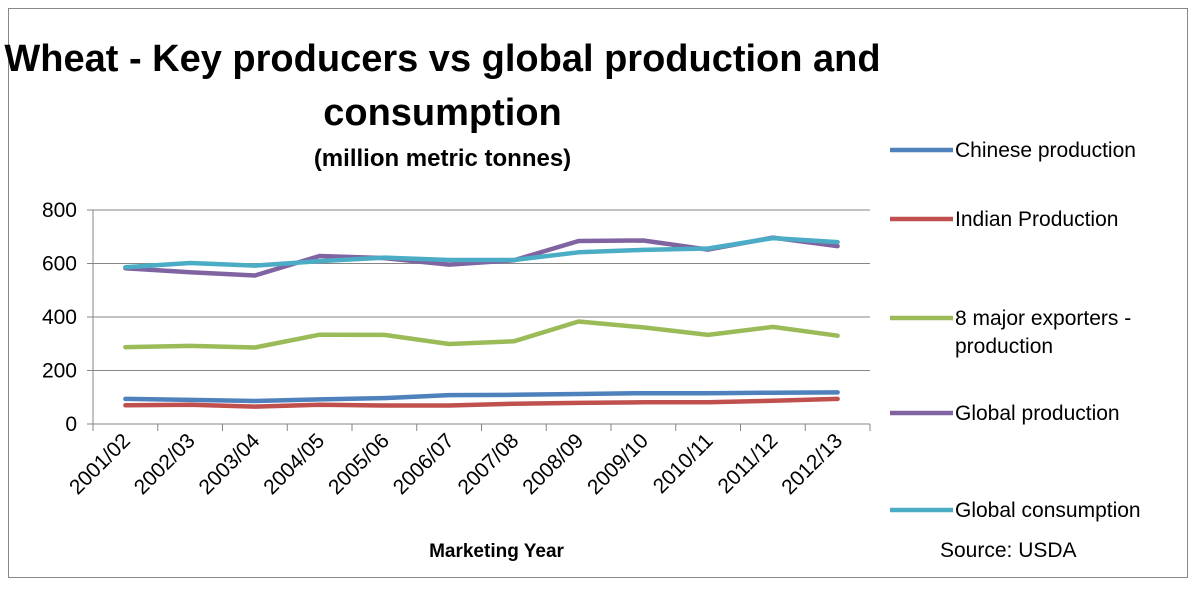 The width and height of the screenshot is (1201, 592). I want to click on x-tick-label: 2004/05, so click(294, 464).